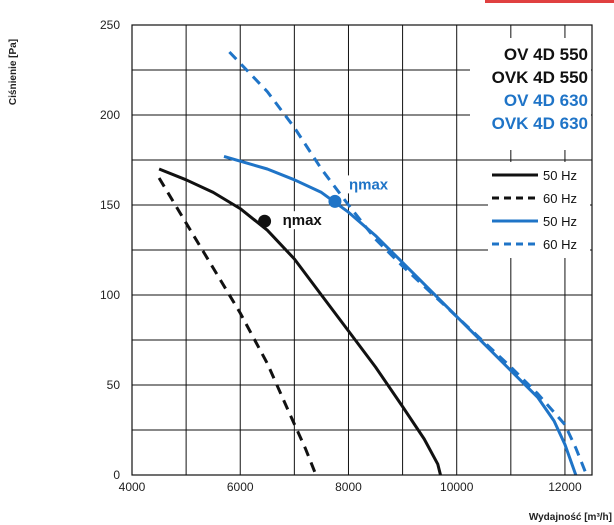  Describe the element at coordinates (546, 100) in the screenshot. I see `model-label: OV 4D 630` at that location.